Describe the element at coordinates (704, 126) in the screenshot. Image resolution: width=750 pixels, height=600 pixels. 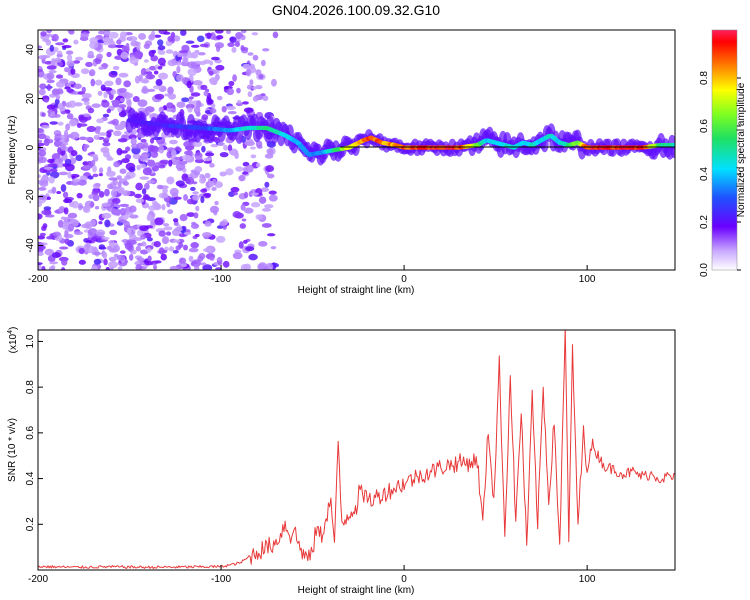
I see `colorbar-tick-label: 0.6` at that location.